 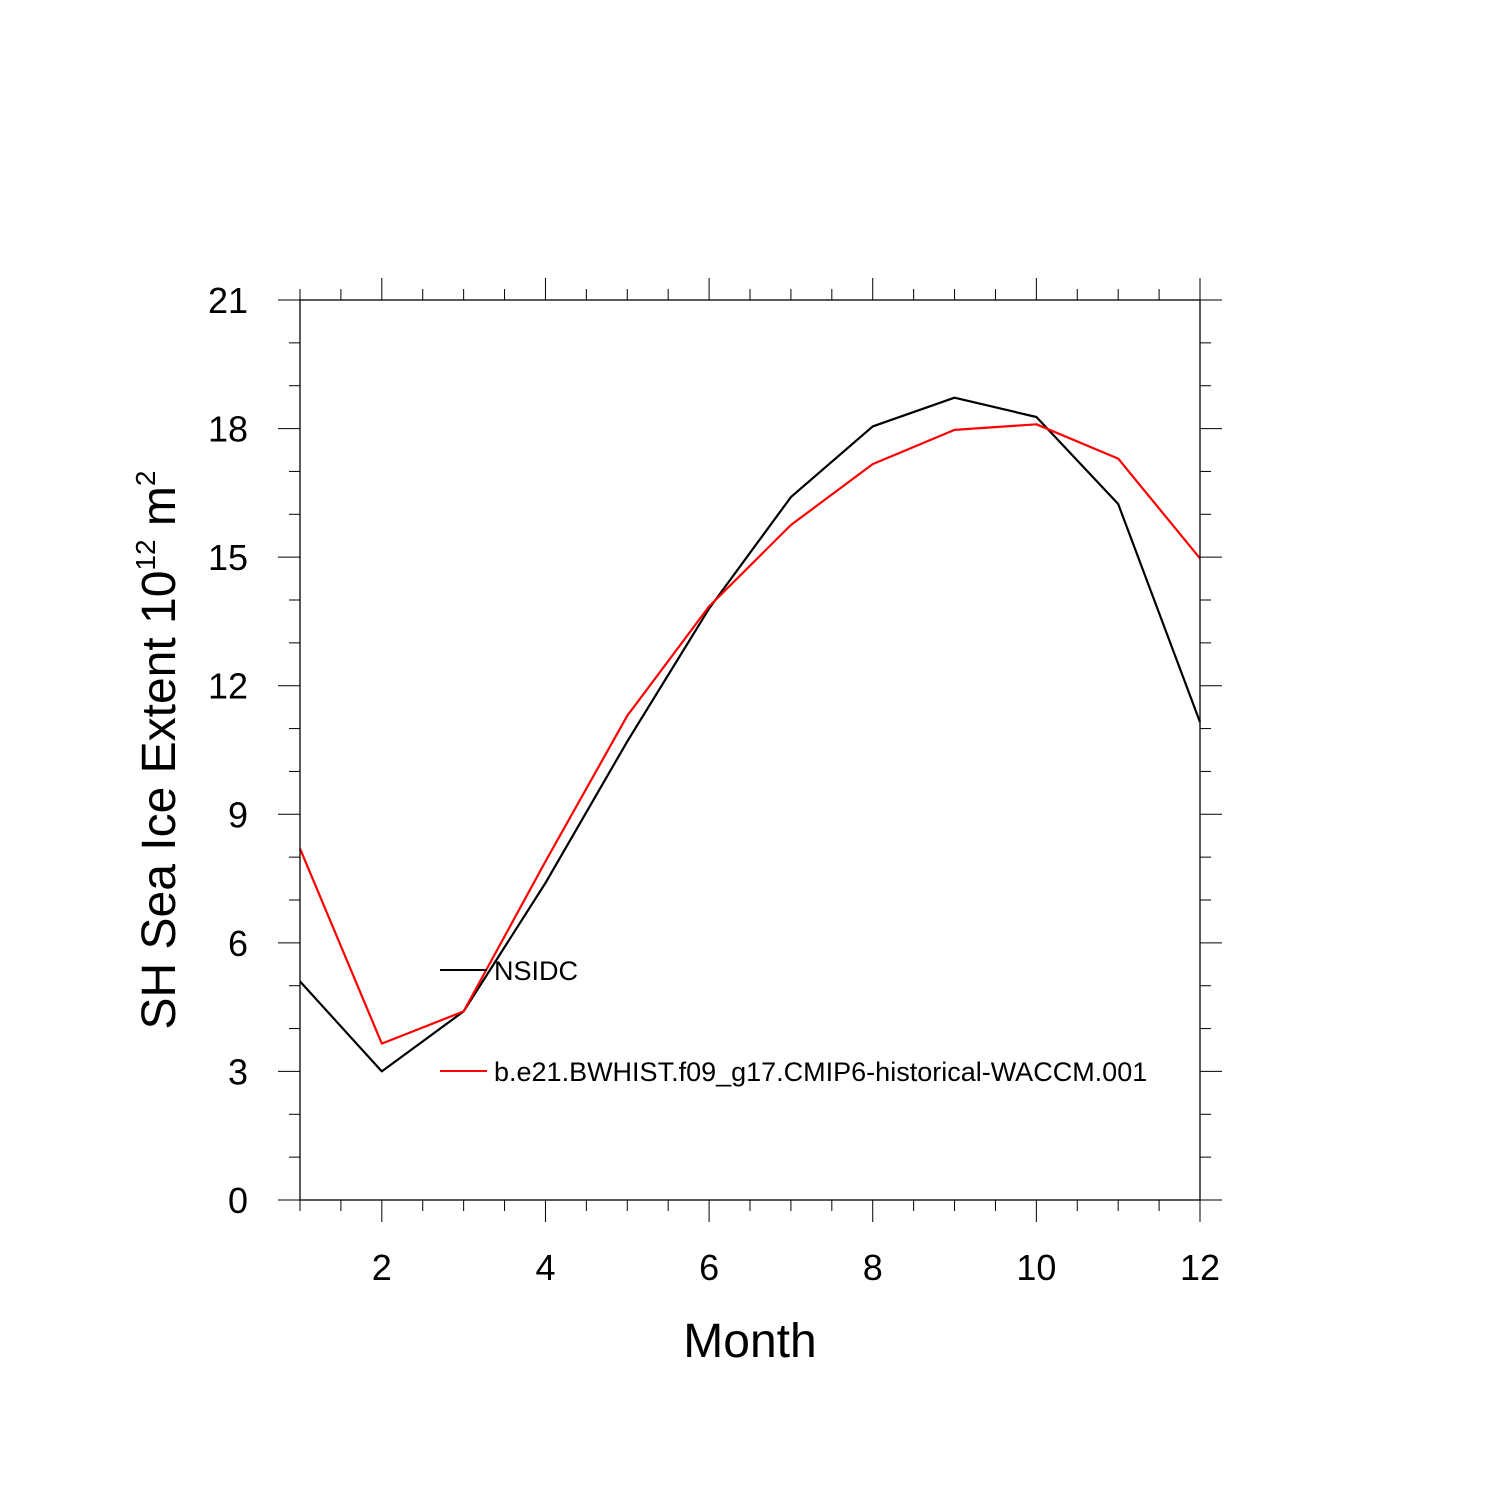 I want to click on y-tick-label: 9, so click(x=238, y=814).